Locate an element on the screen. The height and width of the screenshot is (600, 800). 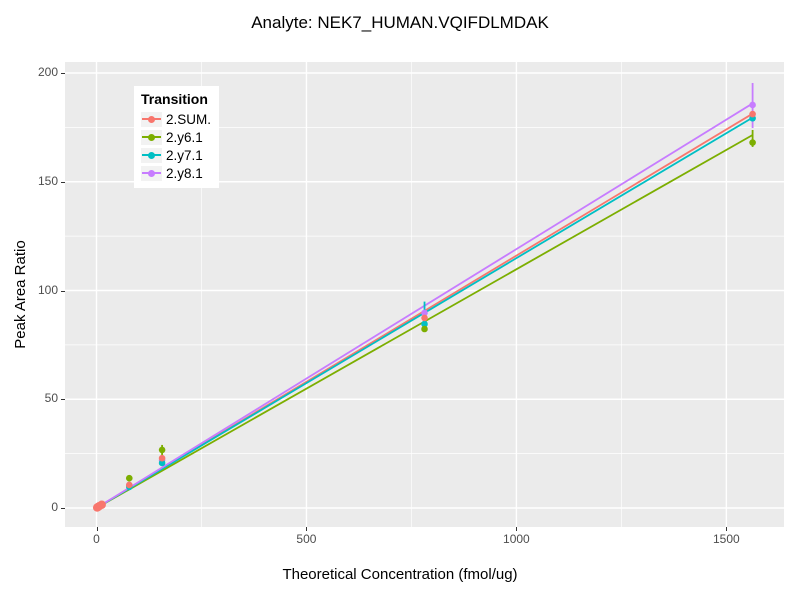
y-tick-label: 200 is located at coordinates (47, 72).